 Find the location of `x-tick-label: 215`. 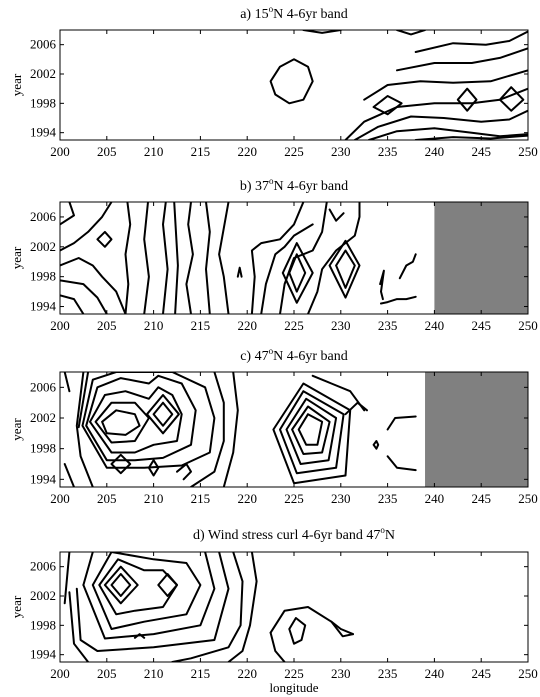

x-tick-label: 215 is located at coordinates (201, 325).